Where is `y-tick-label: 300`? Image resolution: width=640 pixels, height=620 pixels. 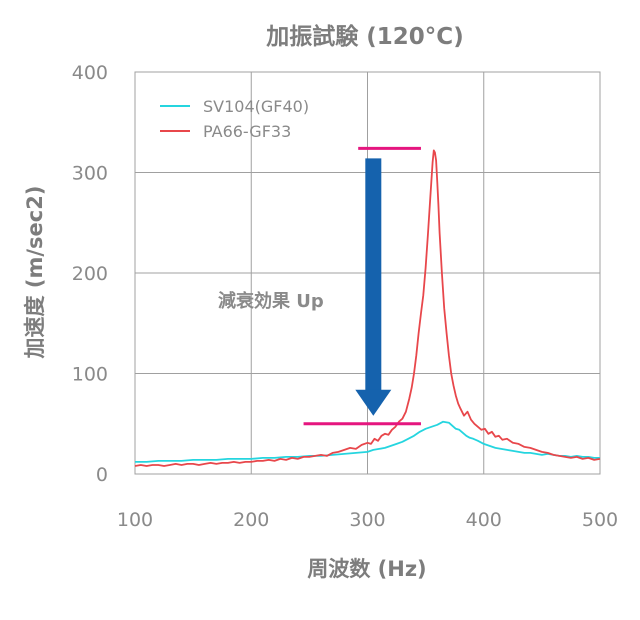 y-tick-label: 300 is located at coordinates (90, 174).